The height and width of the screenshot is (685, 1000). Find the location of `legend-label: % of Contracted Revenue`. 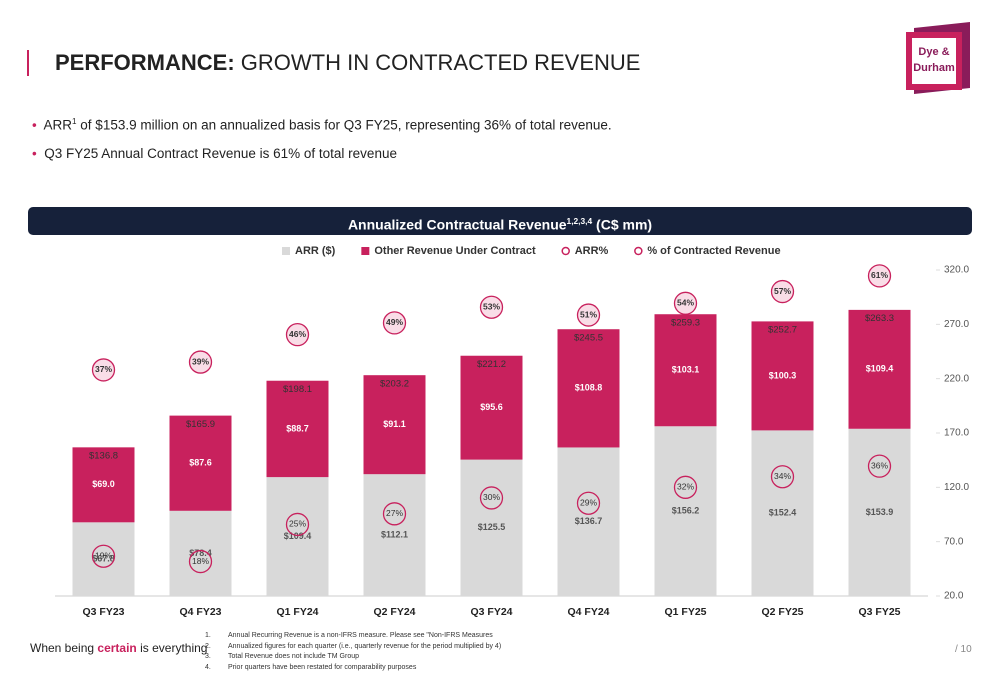

legend-label: % of Contracted Revenue is located at coordinates (713, 251).